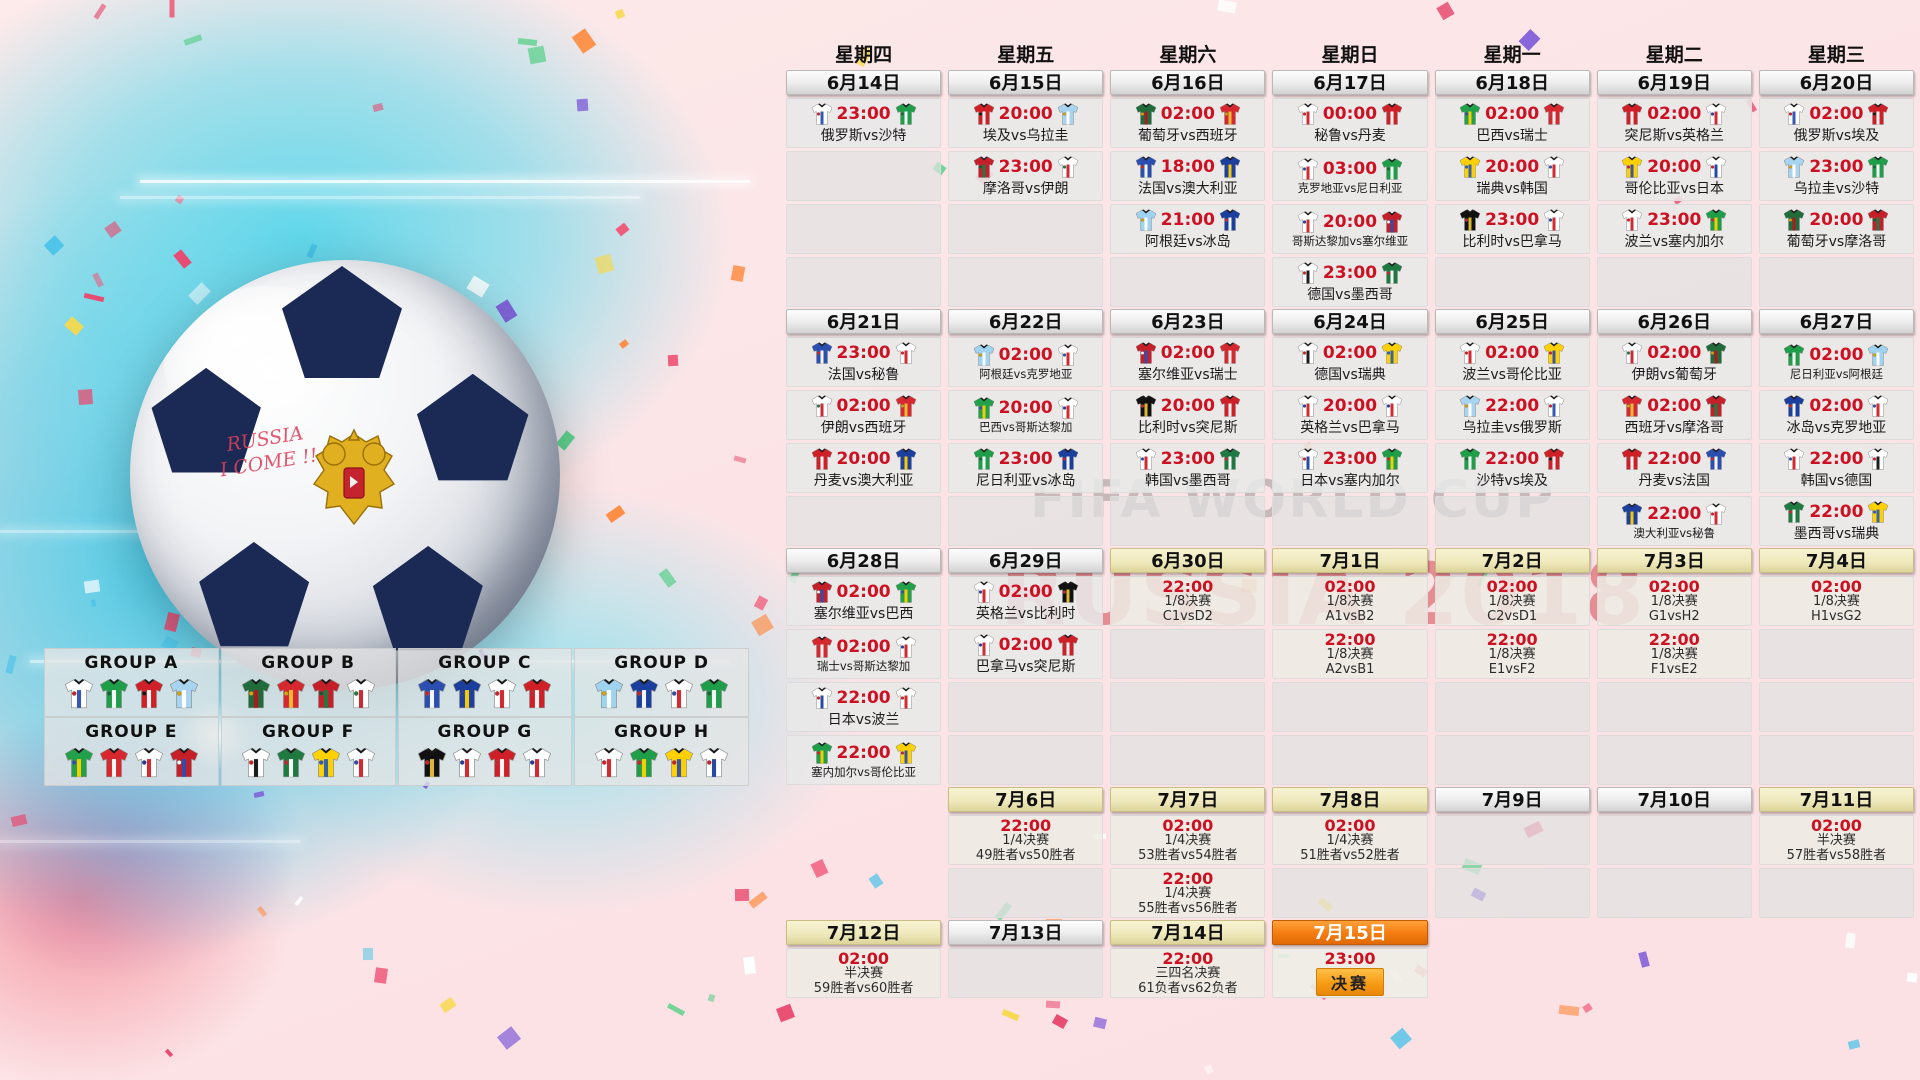  What do you see at coordinates (1188, 468) in the screenshot?
I see `match-cell: 23:00 韩国vs墨西哥` at bounding box center [1188, 468].